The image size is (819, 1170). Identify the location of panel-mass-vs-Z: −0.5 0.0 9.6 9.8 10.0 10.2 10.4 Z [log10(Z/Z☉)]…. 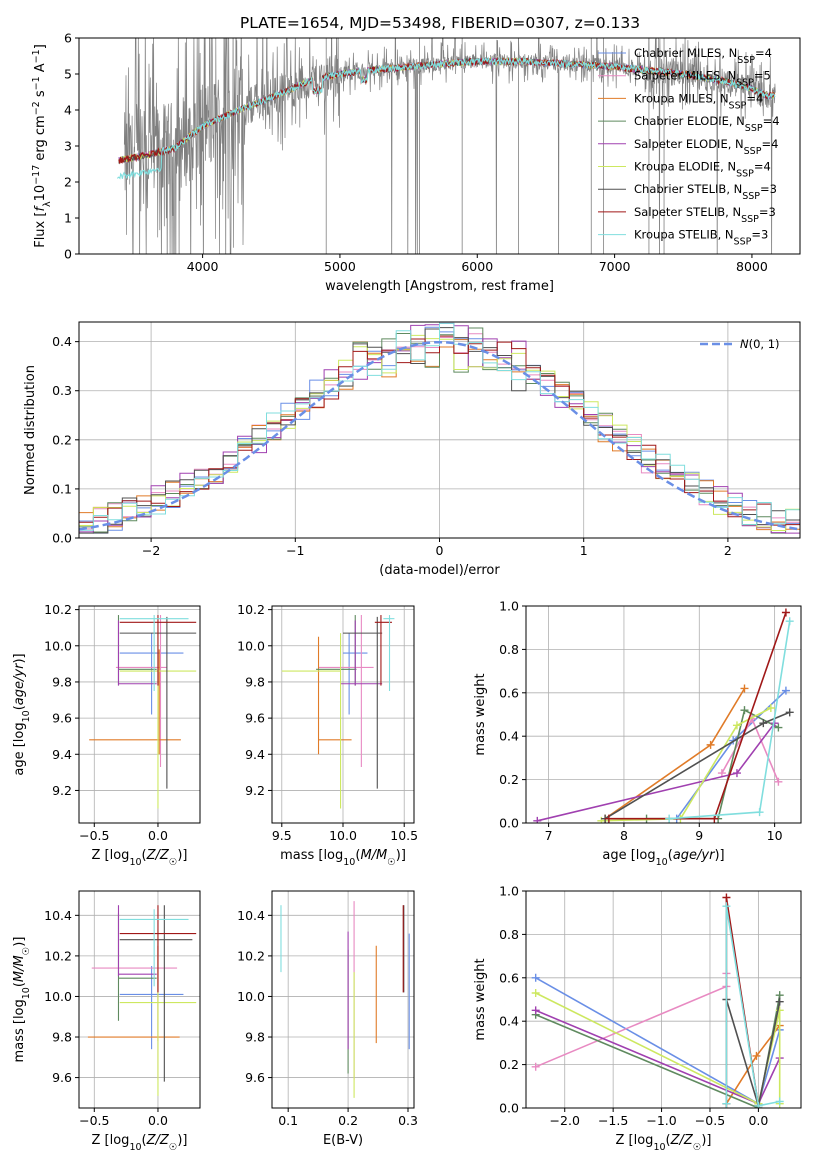
(106, 1021).